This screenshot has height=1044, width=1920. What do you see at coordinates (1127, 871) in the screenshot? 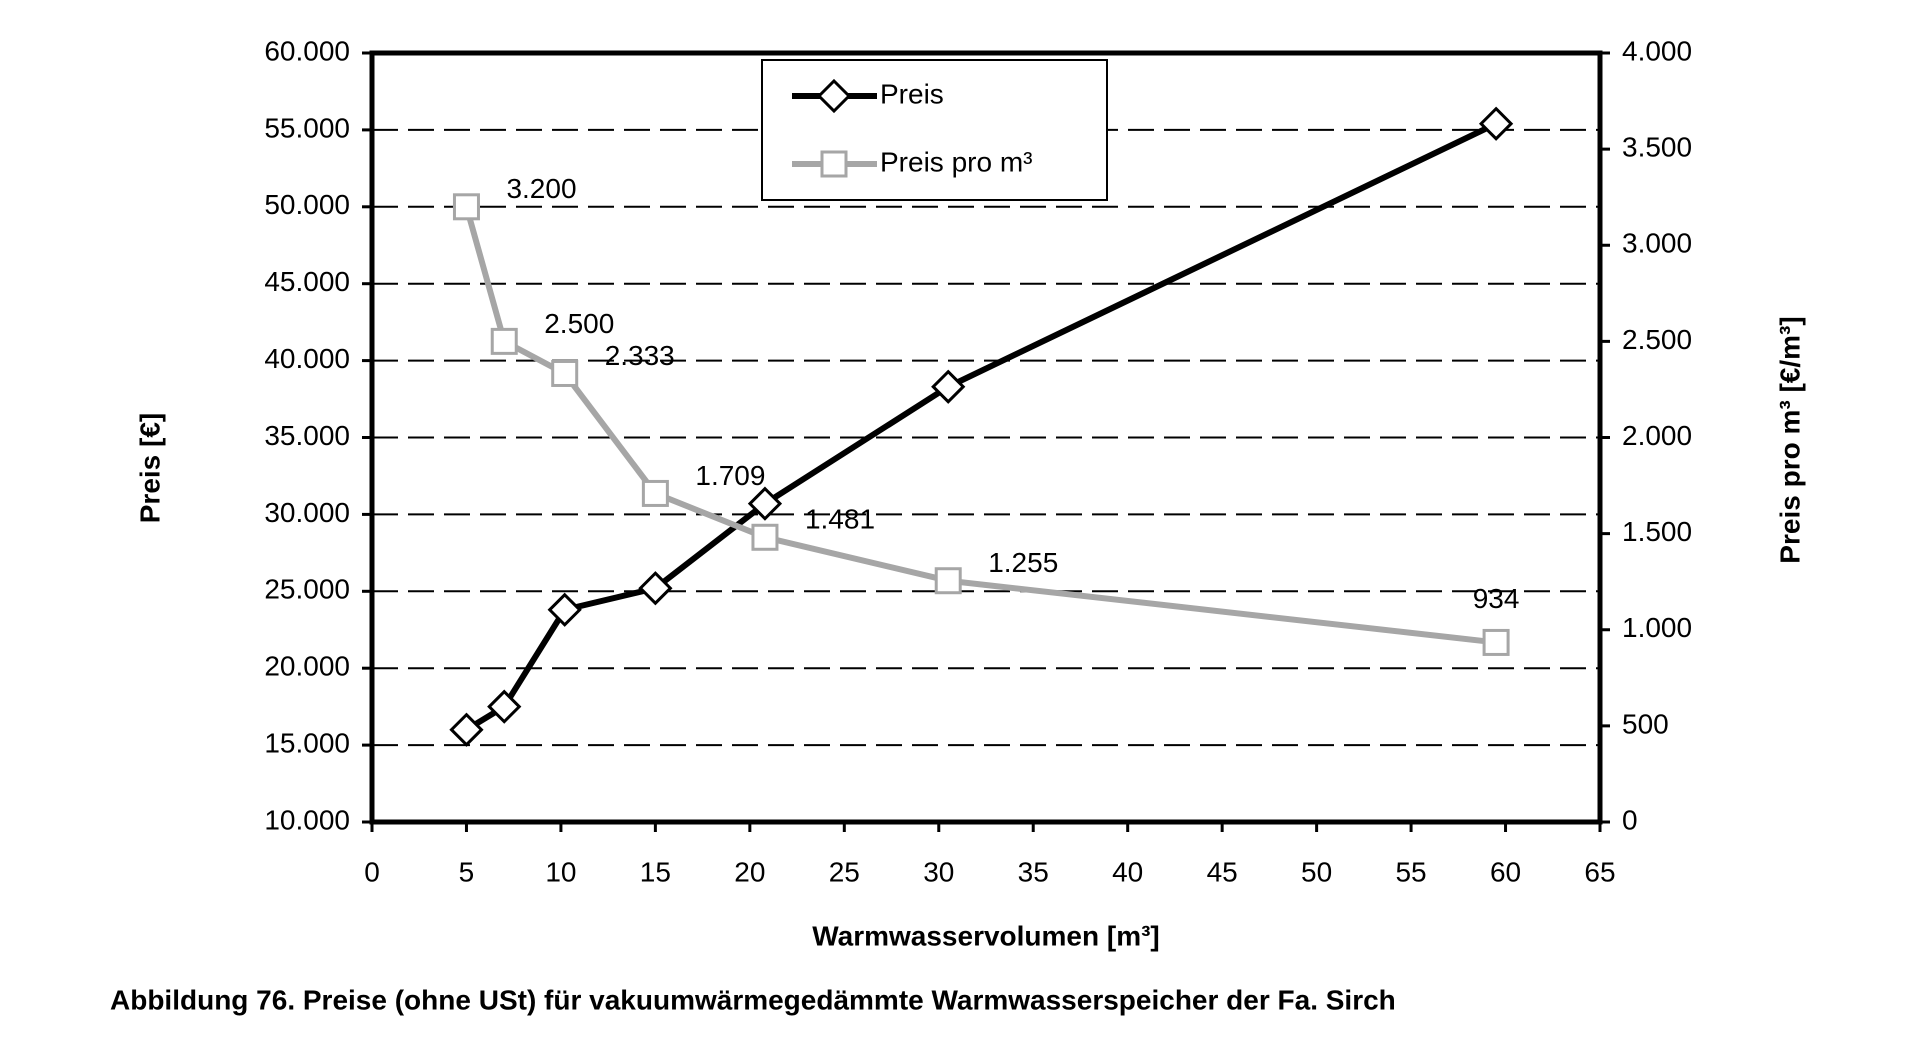
I see `x-tick-label: 40` at bounding box center [1127, 871].